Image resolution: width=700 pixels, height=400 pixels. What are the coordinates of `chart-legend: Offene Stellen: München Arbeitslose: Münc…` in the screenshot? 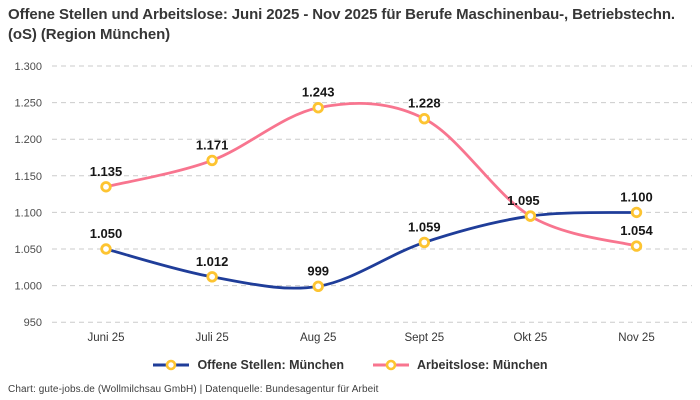 It's located at (350, 365).